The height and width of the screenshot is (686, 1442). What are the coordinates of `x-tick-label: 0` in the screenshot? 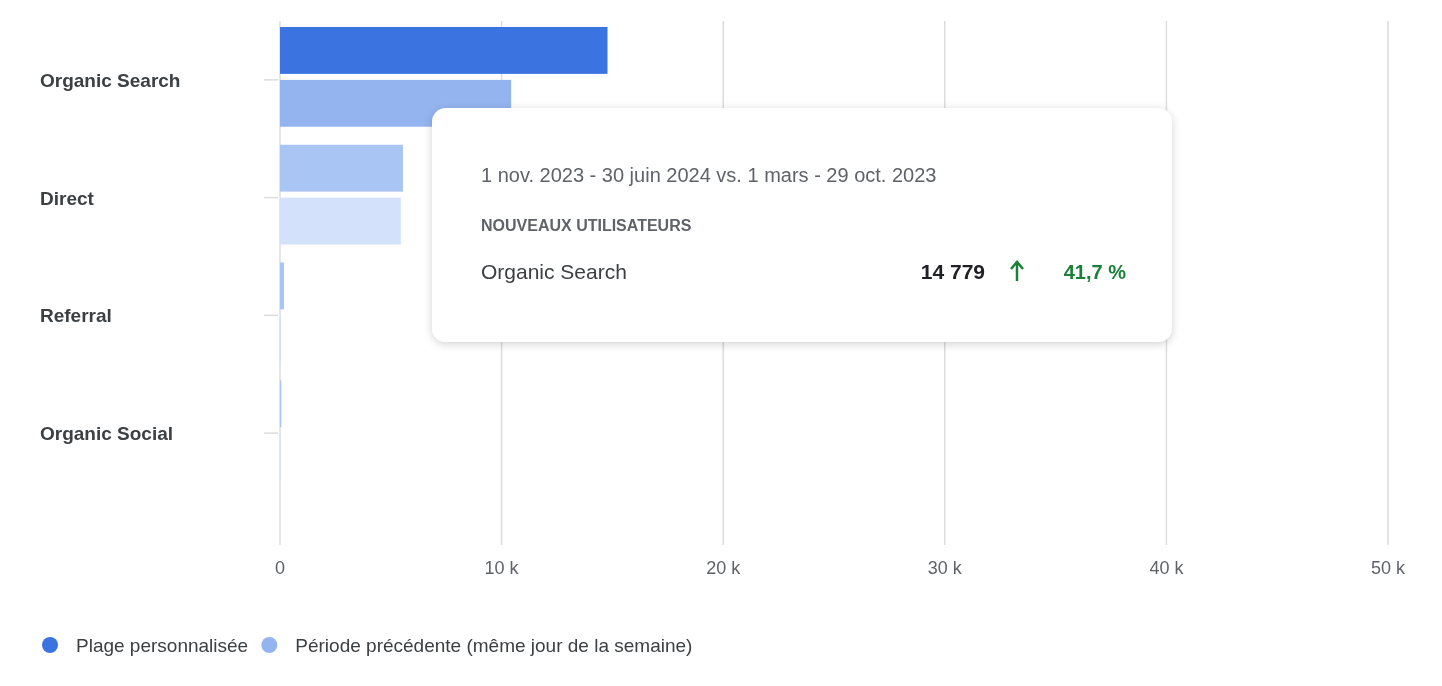 It's located at (280, 568).